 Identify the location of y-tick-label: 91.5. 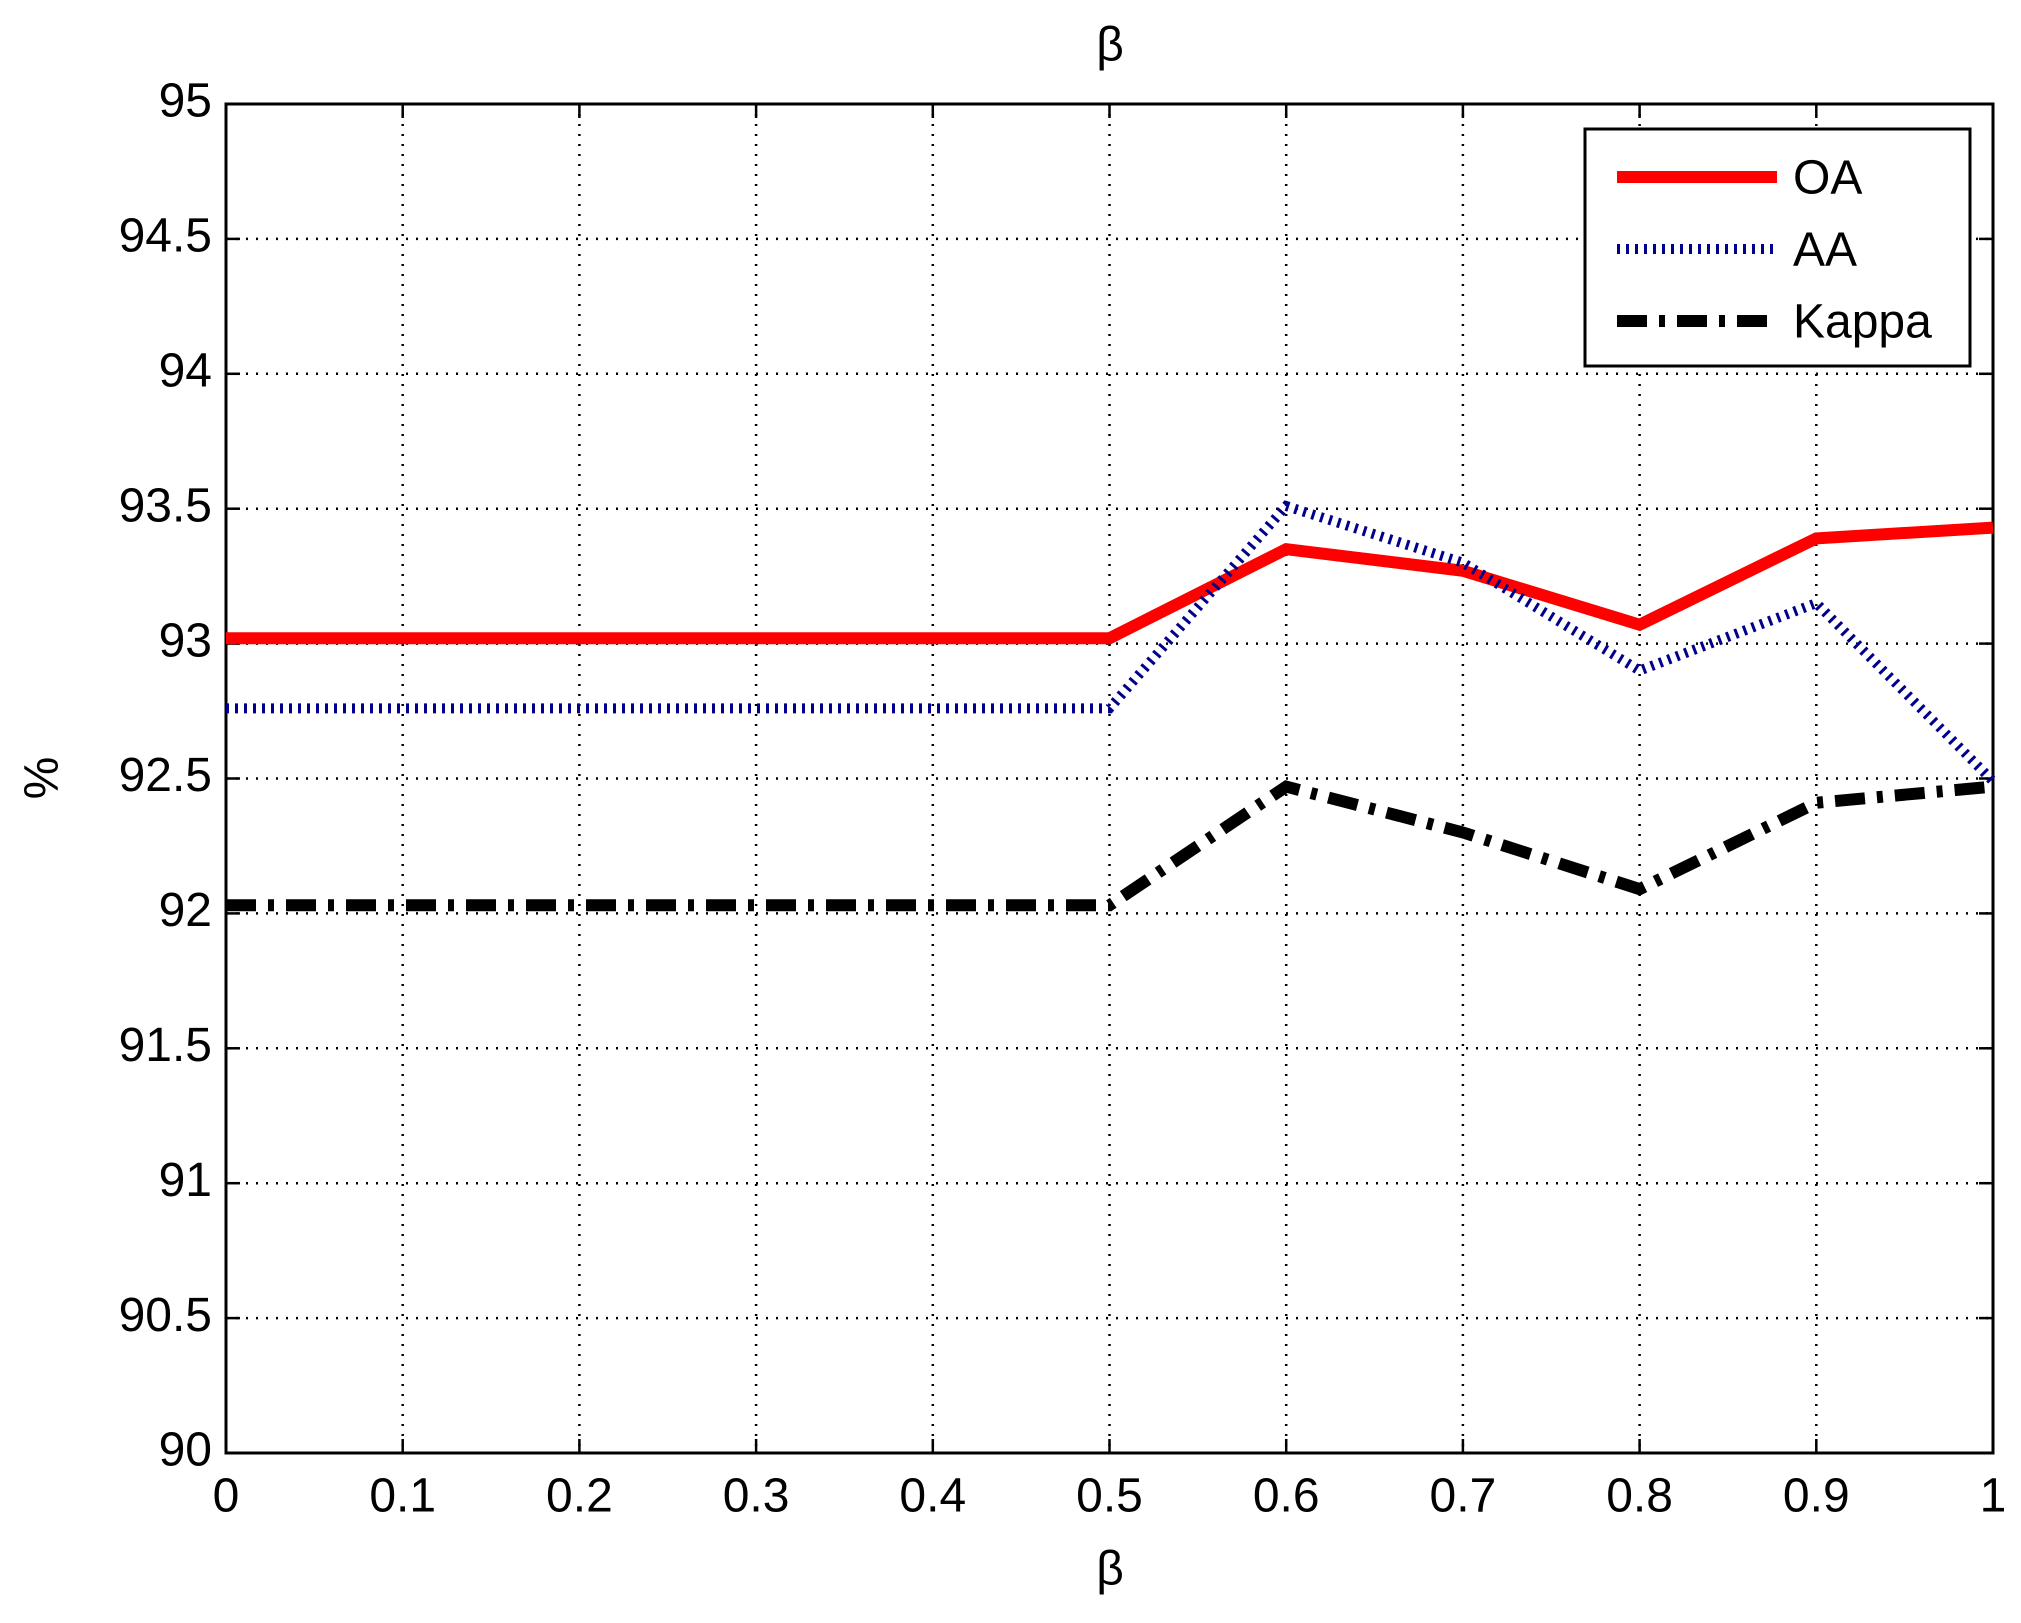
(165, 1045).